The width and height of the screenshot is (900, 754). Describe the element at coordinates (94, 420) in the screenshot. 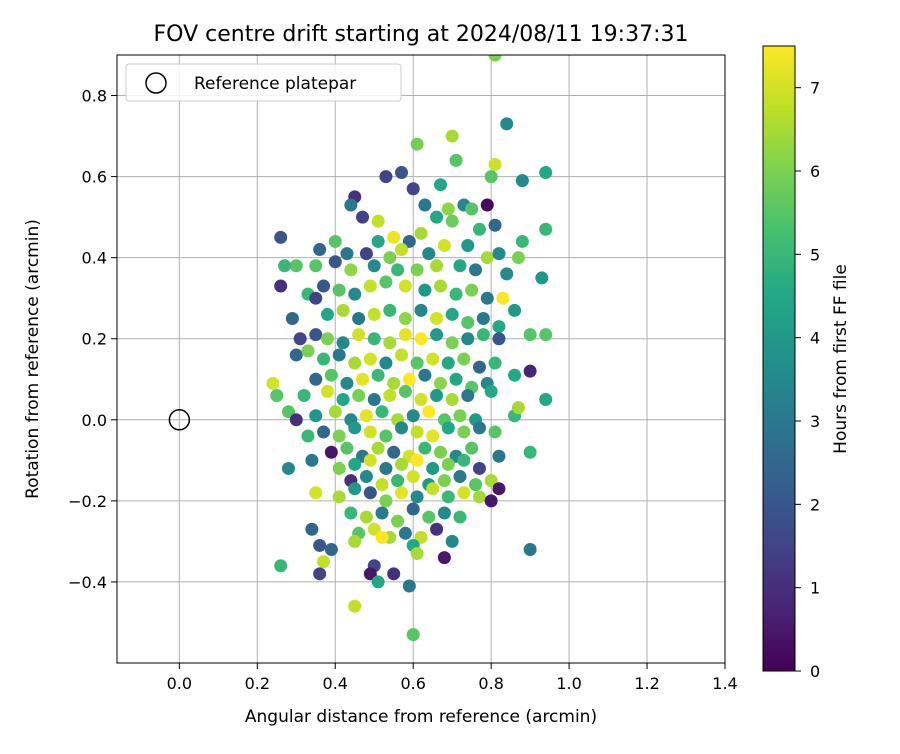

I see `y-tick-label: 0.0` at that location.